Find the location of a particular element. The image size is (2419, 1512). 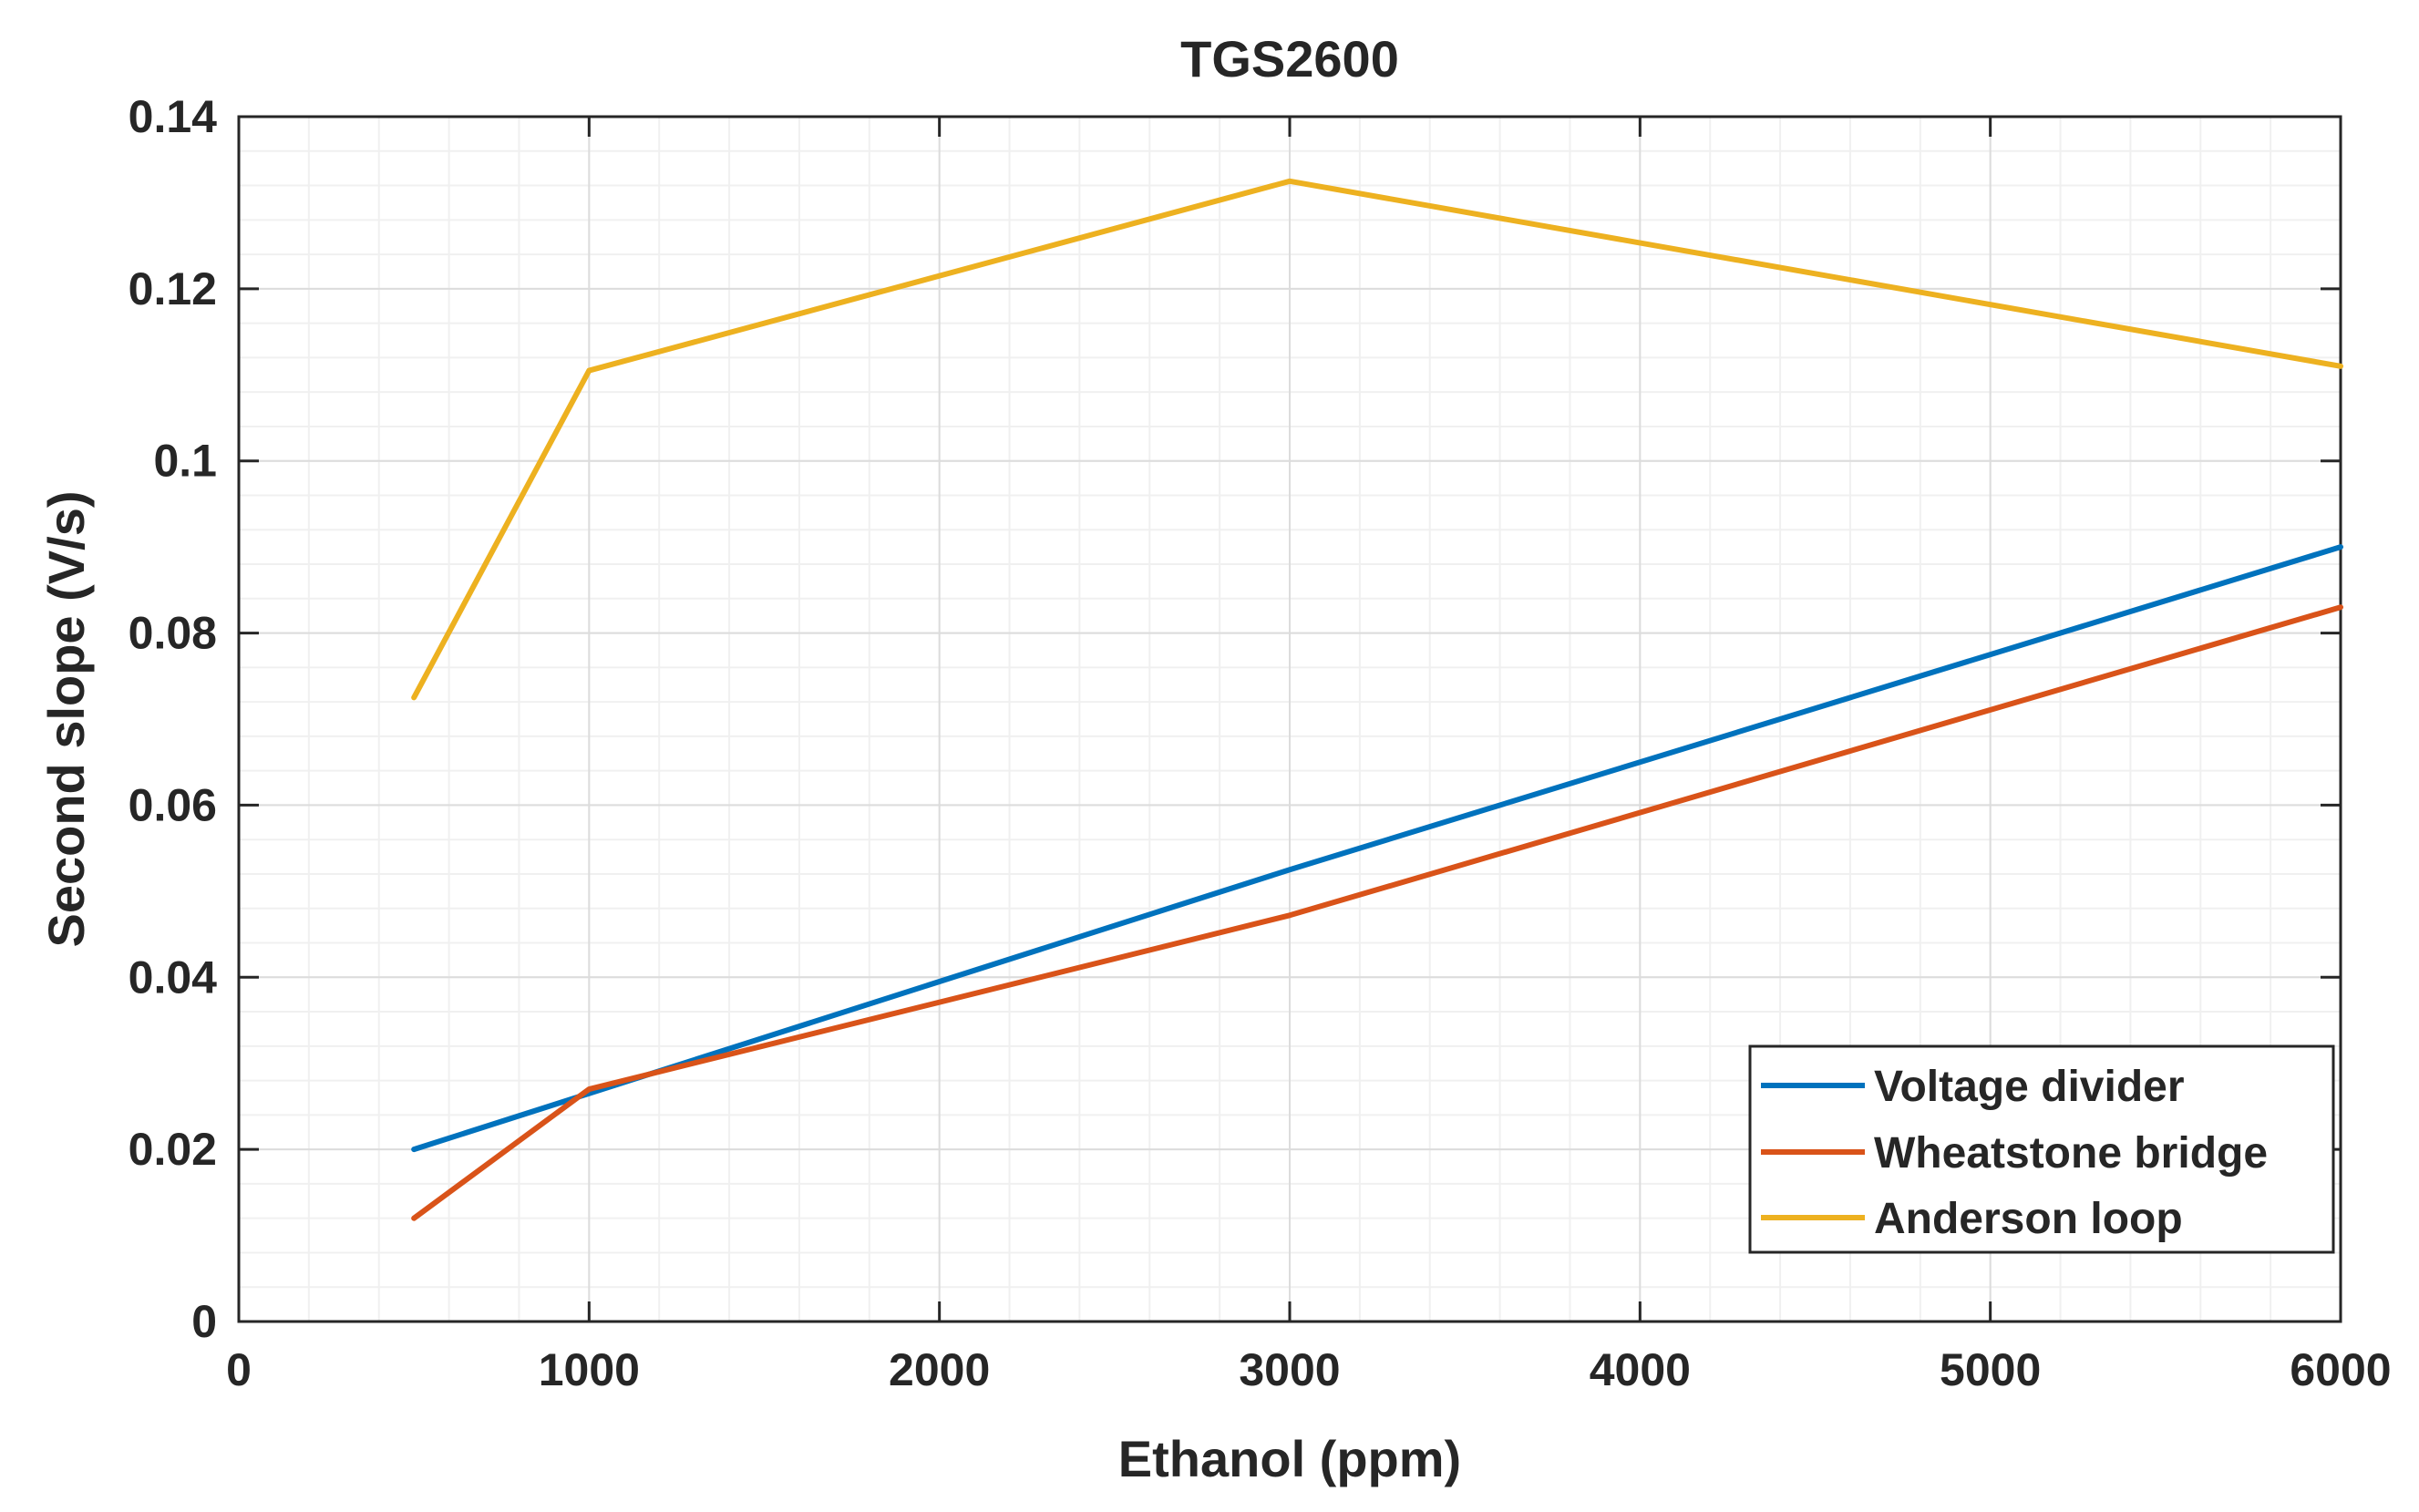

y-tick-label: 0.1 is located at coordinates (185, 461).